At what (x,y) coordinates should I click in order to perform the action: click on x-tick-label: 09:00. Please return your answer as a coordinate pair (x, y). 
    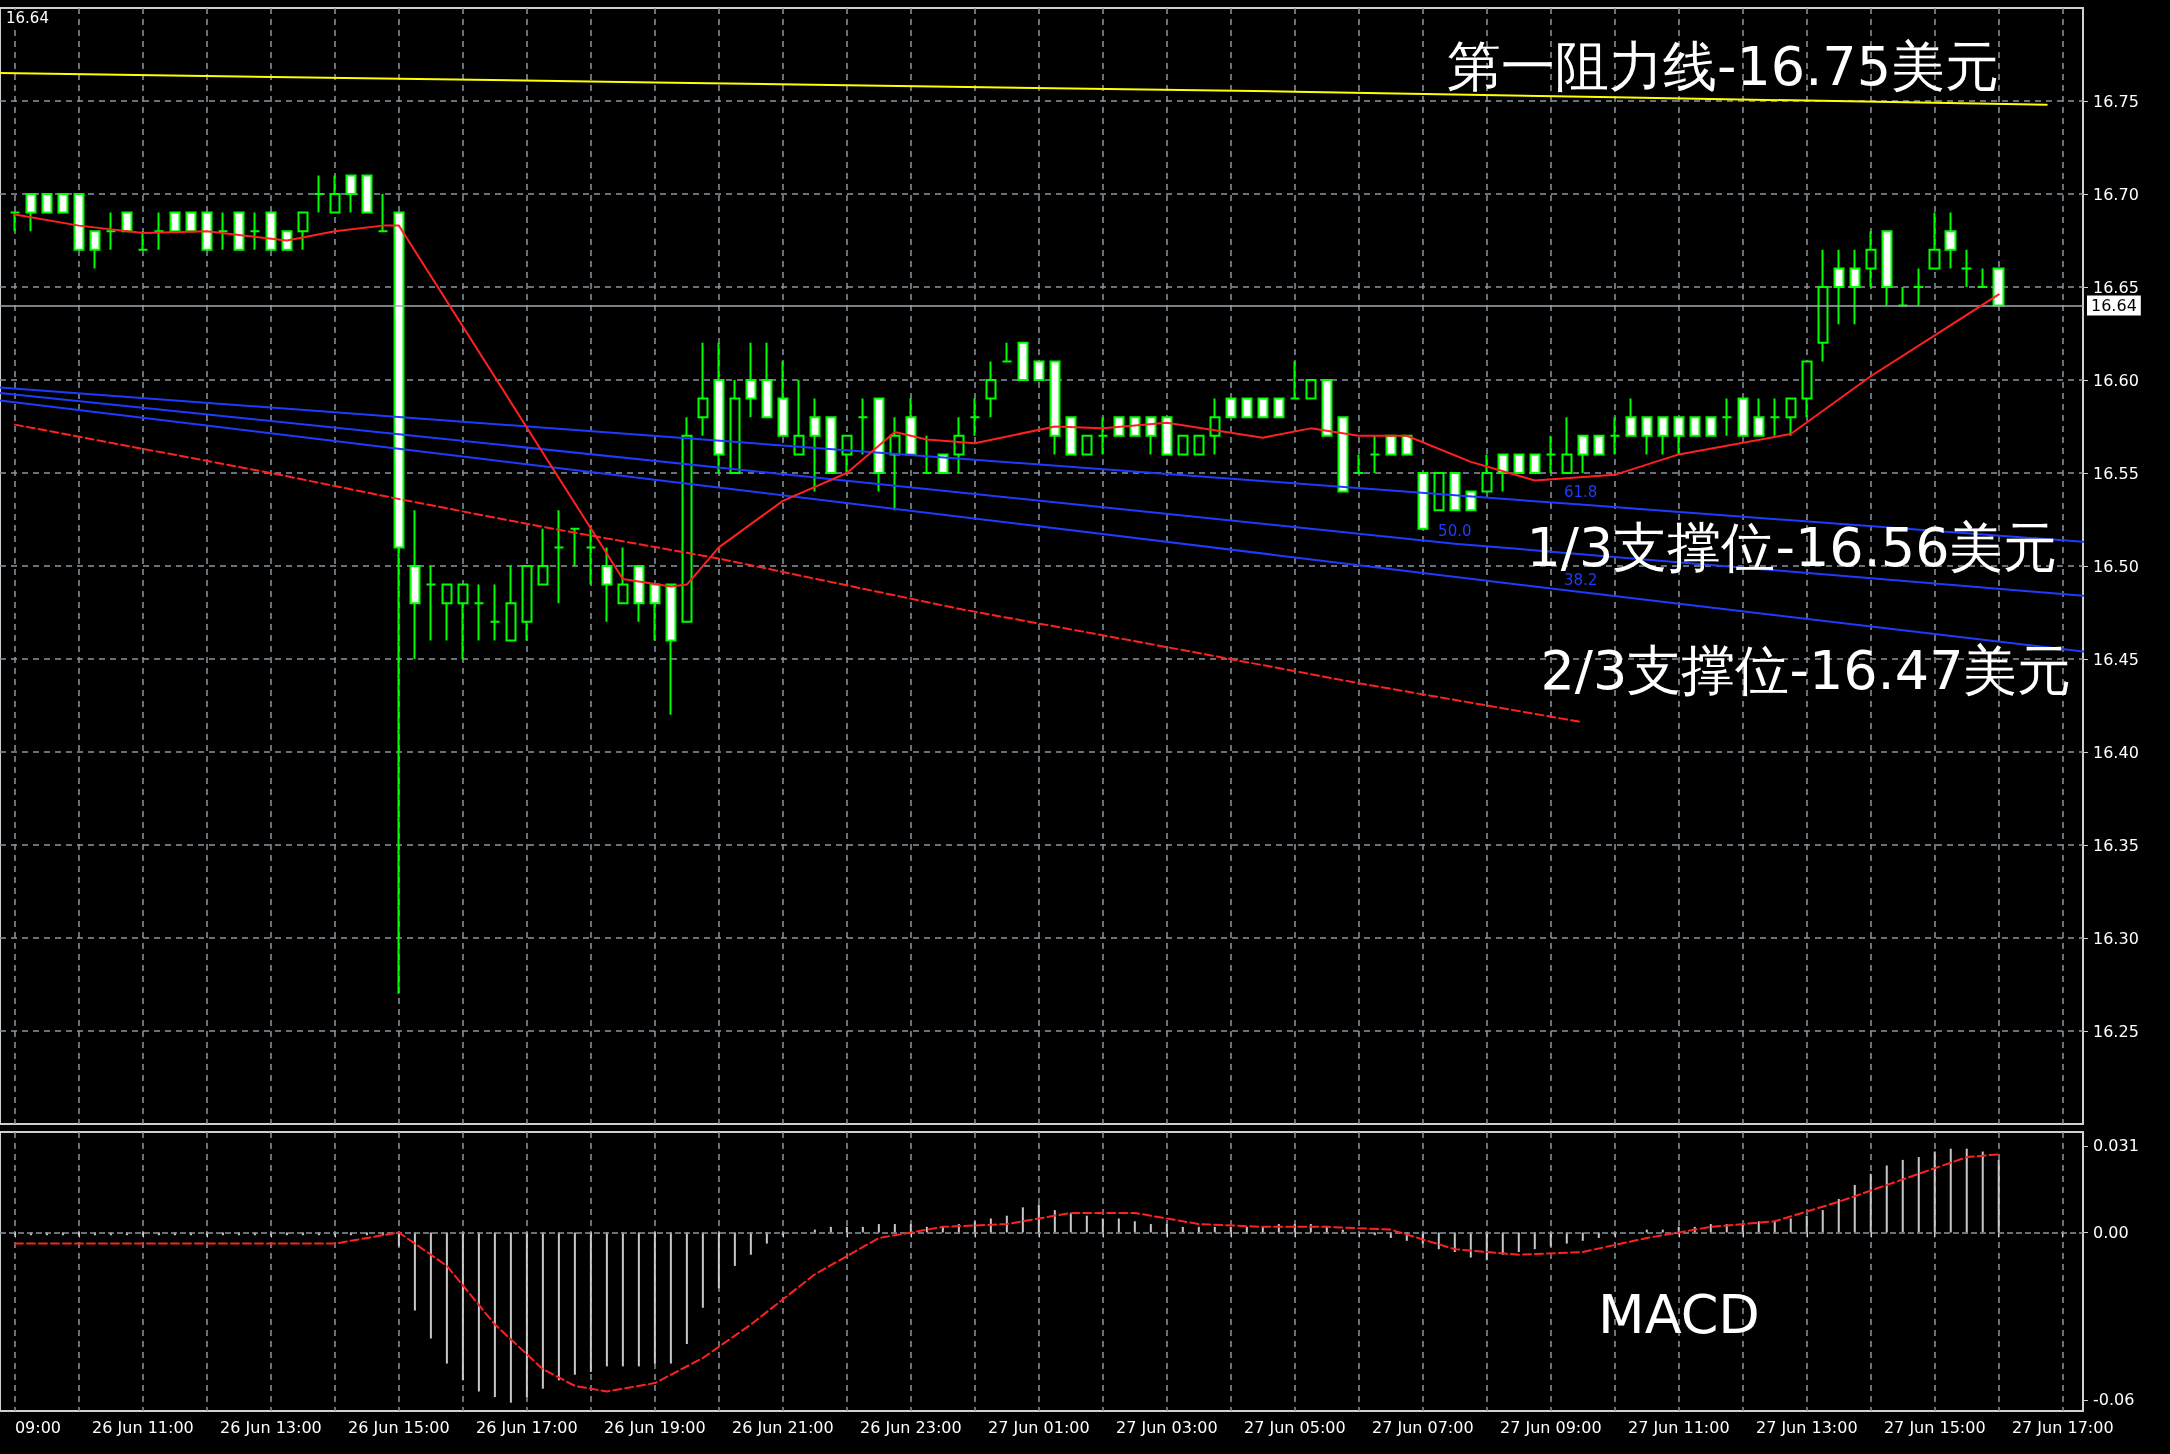
    Looking at the image, I should click on (38, 1427).